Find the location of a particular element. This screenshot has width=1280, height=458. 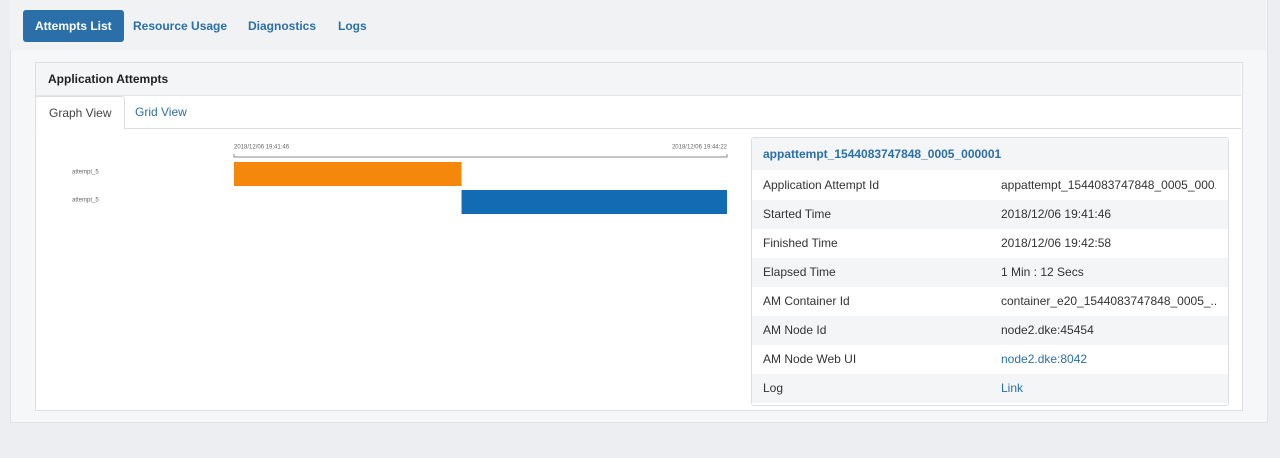

tab: Attempts List is located at coordinates (73, 26).